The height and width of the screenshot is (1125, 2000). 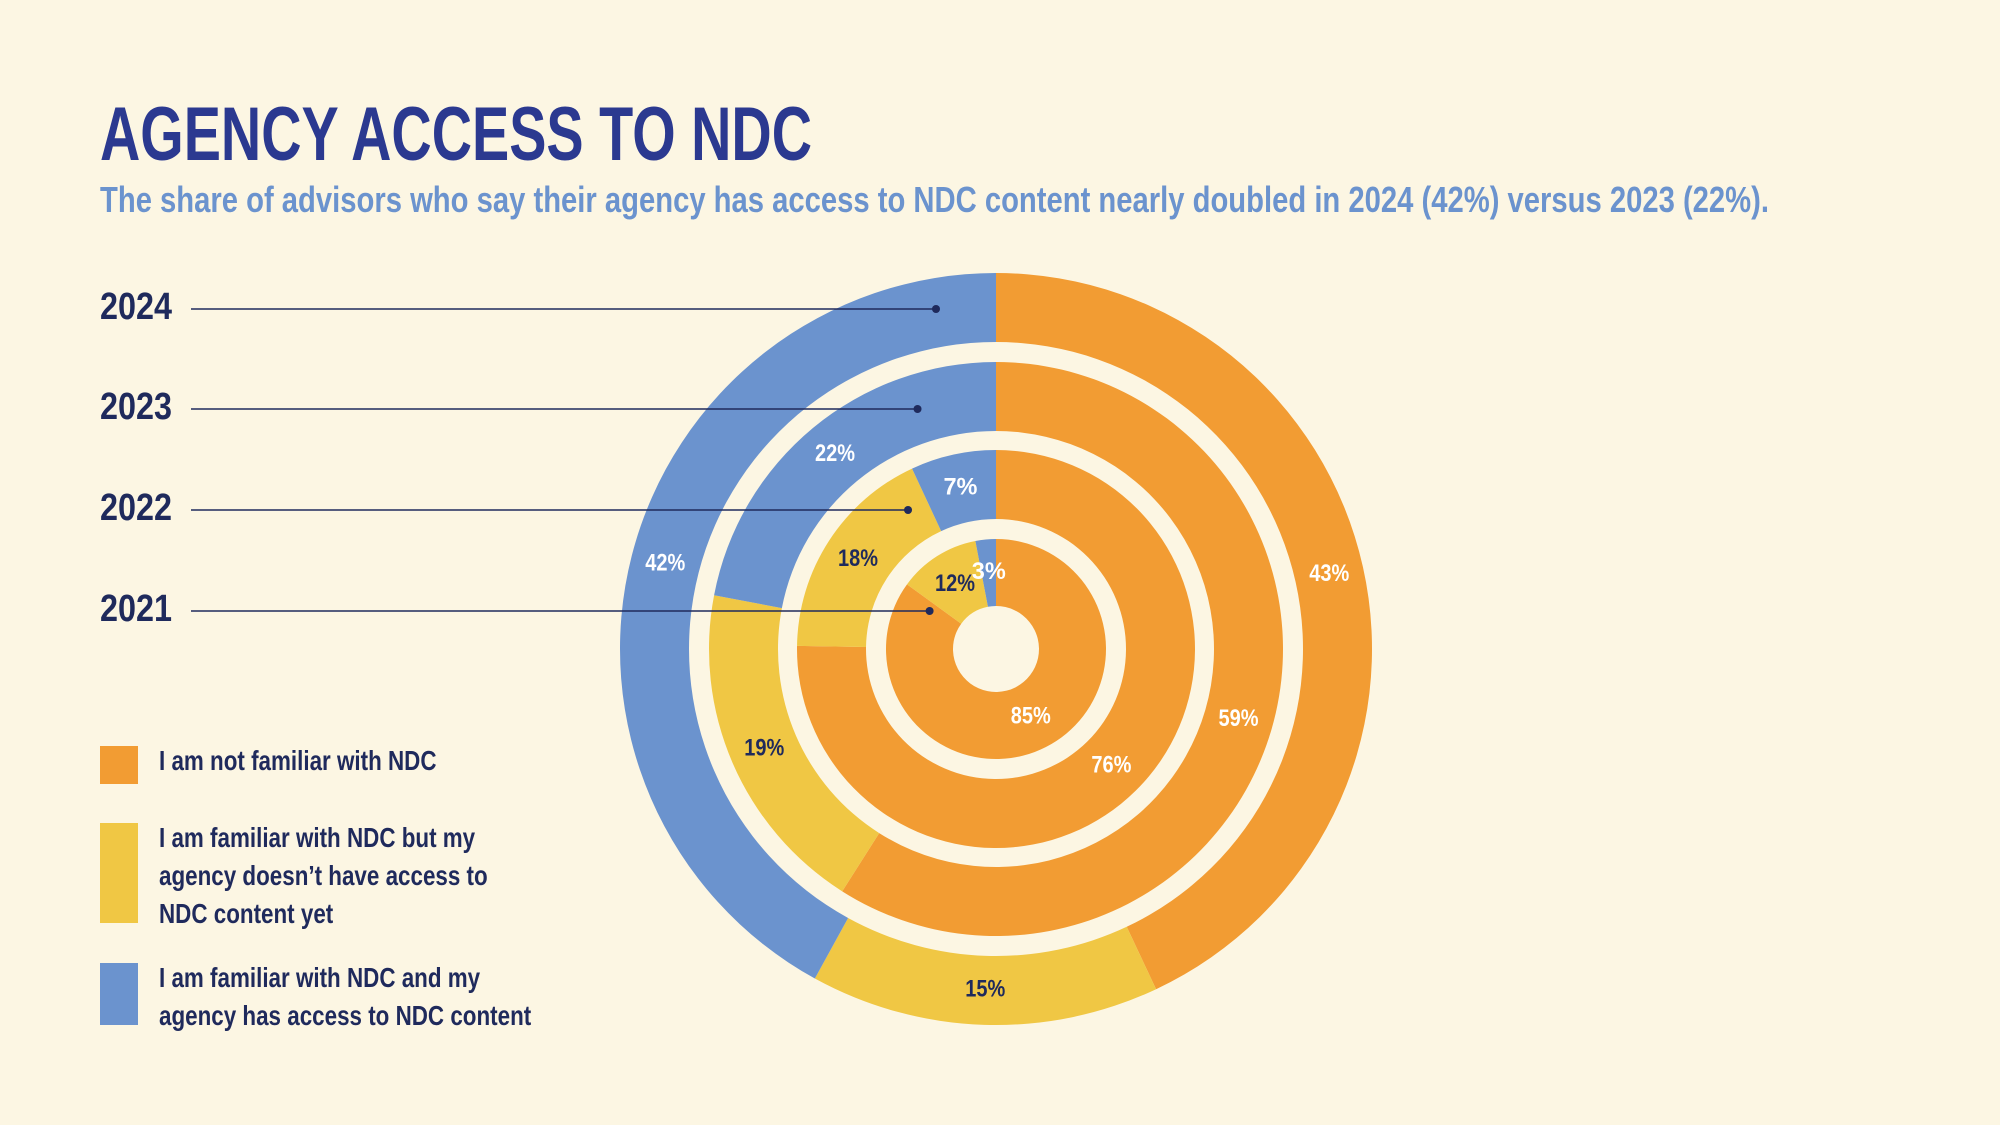 I want to click on data-label: 12%, so click(x=955, y=583).